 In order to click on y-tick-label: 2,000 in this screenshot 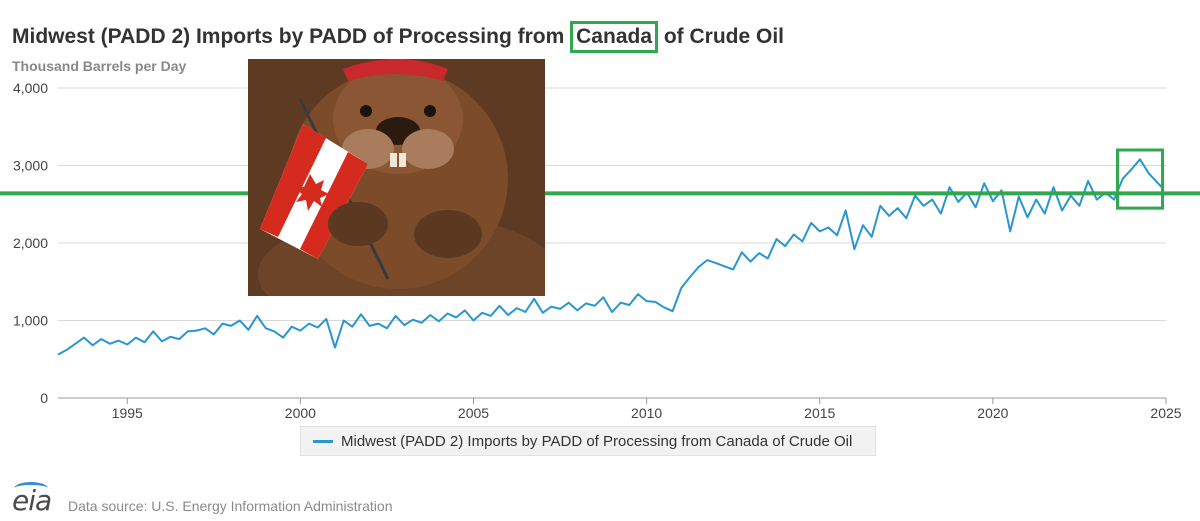, I will do `click(30, 243)`.